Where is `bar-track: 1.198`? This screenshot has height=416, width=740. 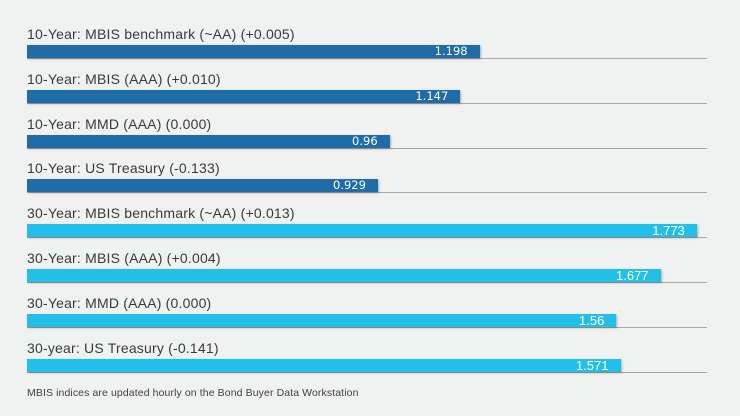
bar-track: 1.198 is located at coordinates (367, 51).